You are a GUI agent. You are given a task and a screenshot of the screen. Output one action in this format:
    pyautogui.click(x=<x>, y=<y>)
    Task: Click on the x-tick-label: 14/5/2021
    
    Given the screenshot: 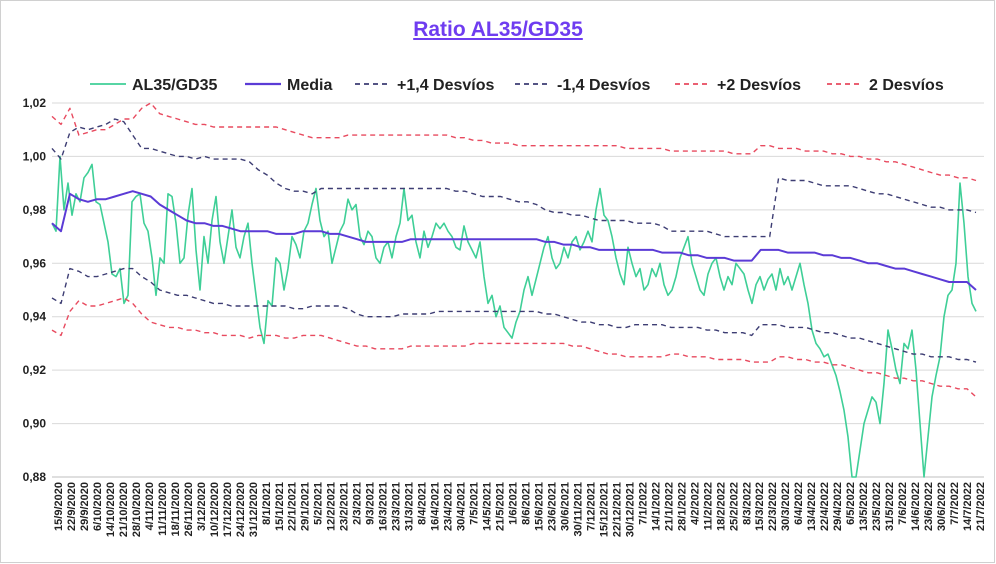 What is the action you would take?
    pyautogui.click(x=488, y=506)
    